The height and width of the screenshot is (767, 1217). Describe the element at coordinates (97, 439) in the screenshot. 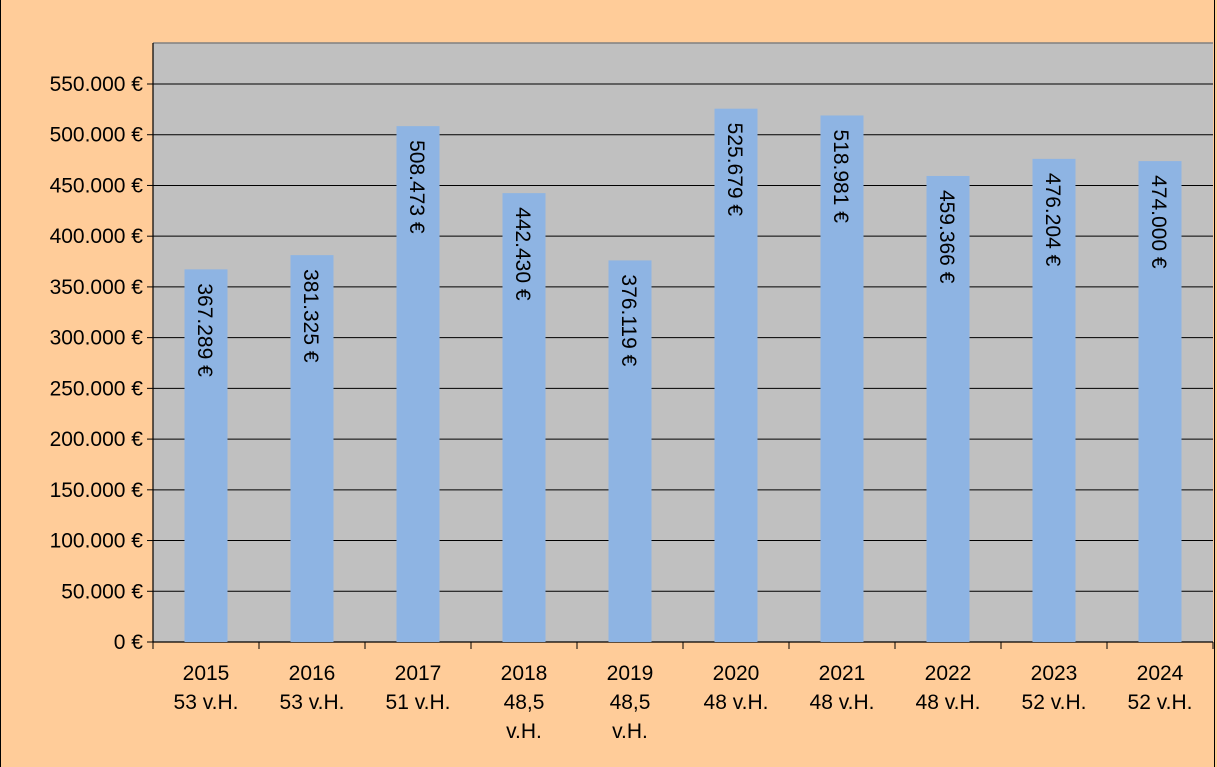

I see `y-tick-label: 200.000 €` at that location.